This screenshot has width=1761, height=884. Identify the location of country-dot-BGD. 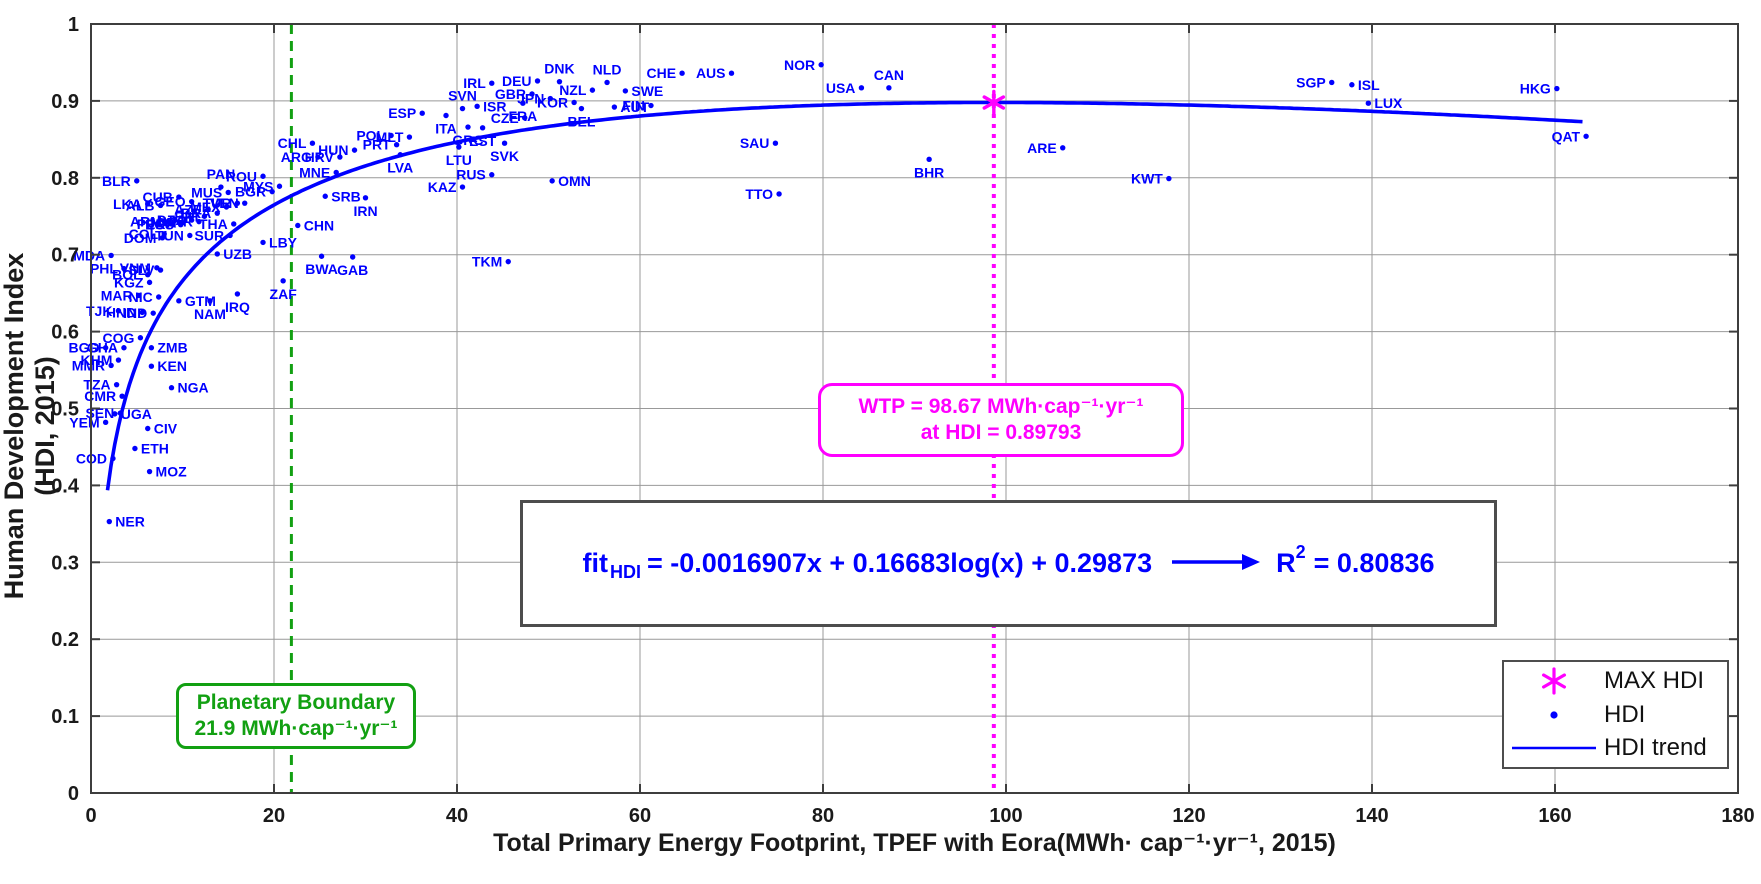
(105, 348).